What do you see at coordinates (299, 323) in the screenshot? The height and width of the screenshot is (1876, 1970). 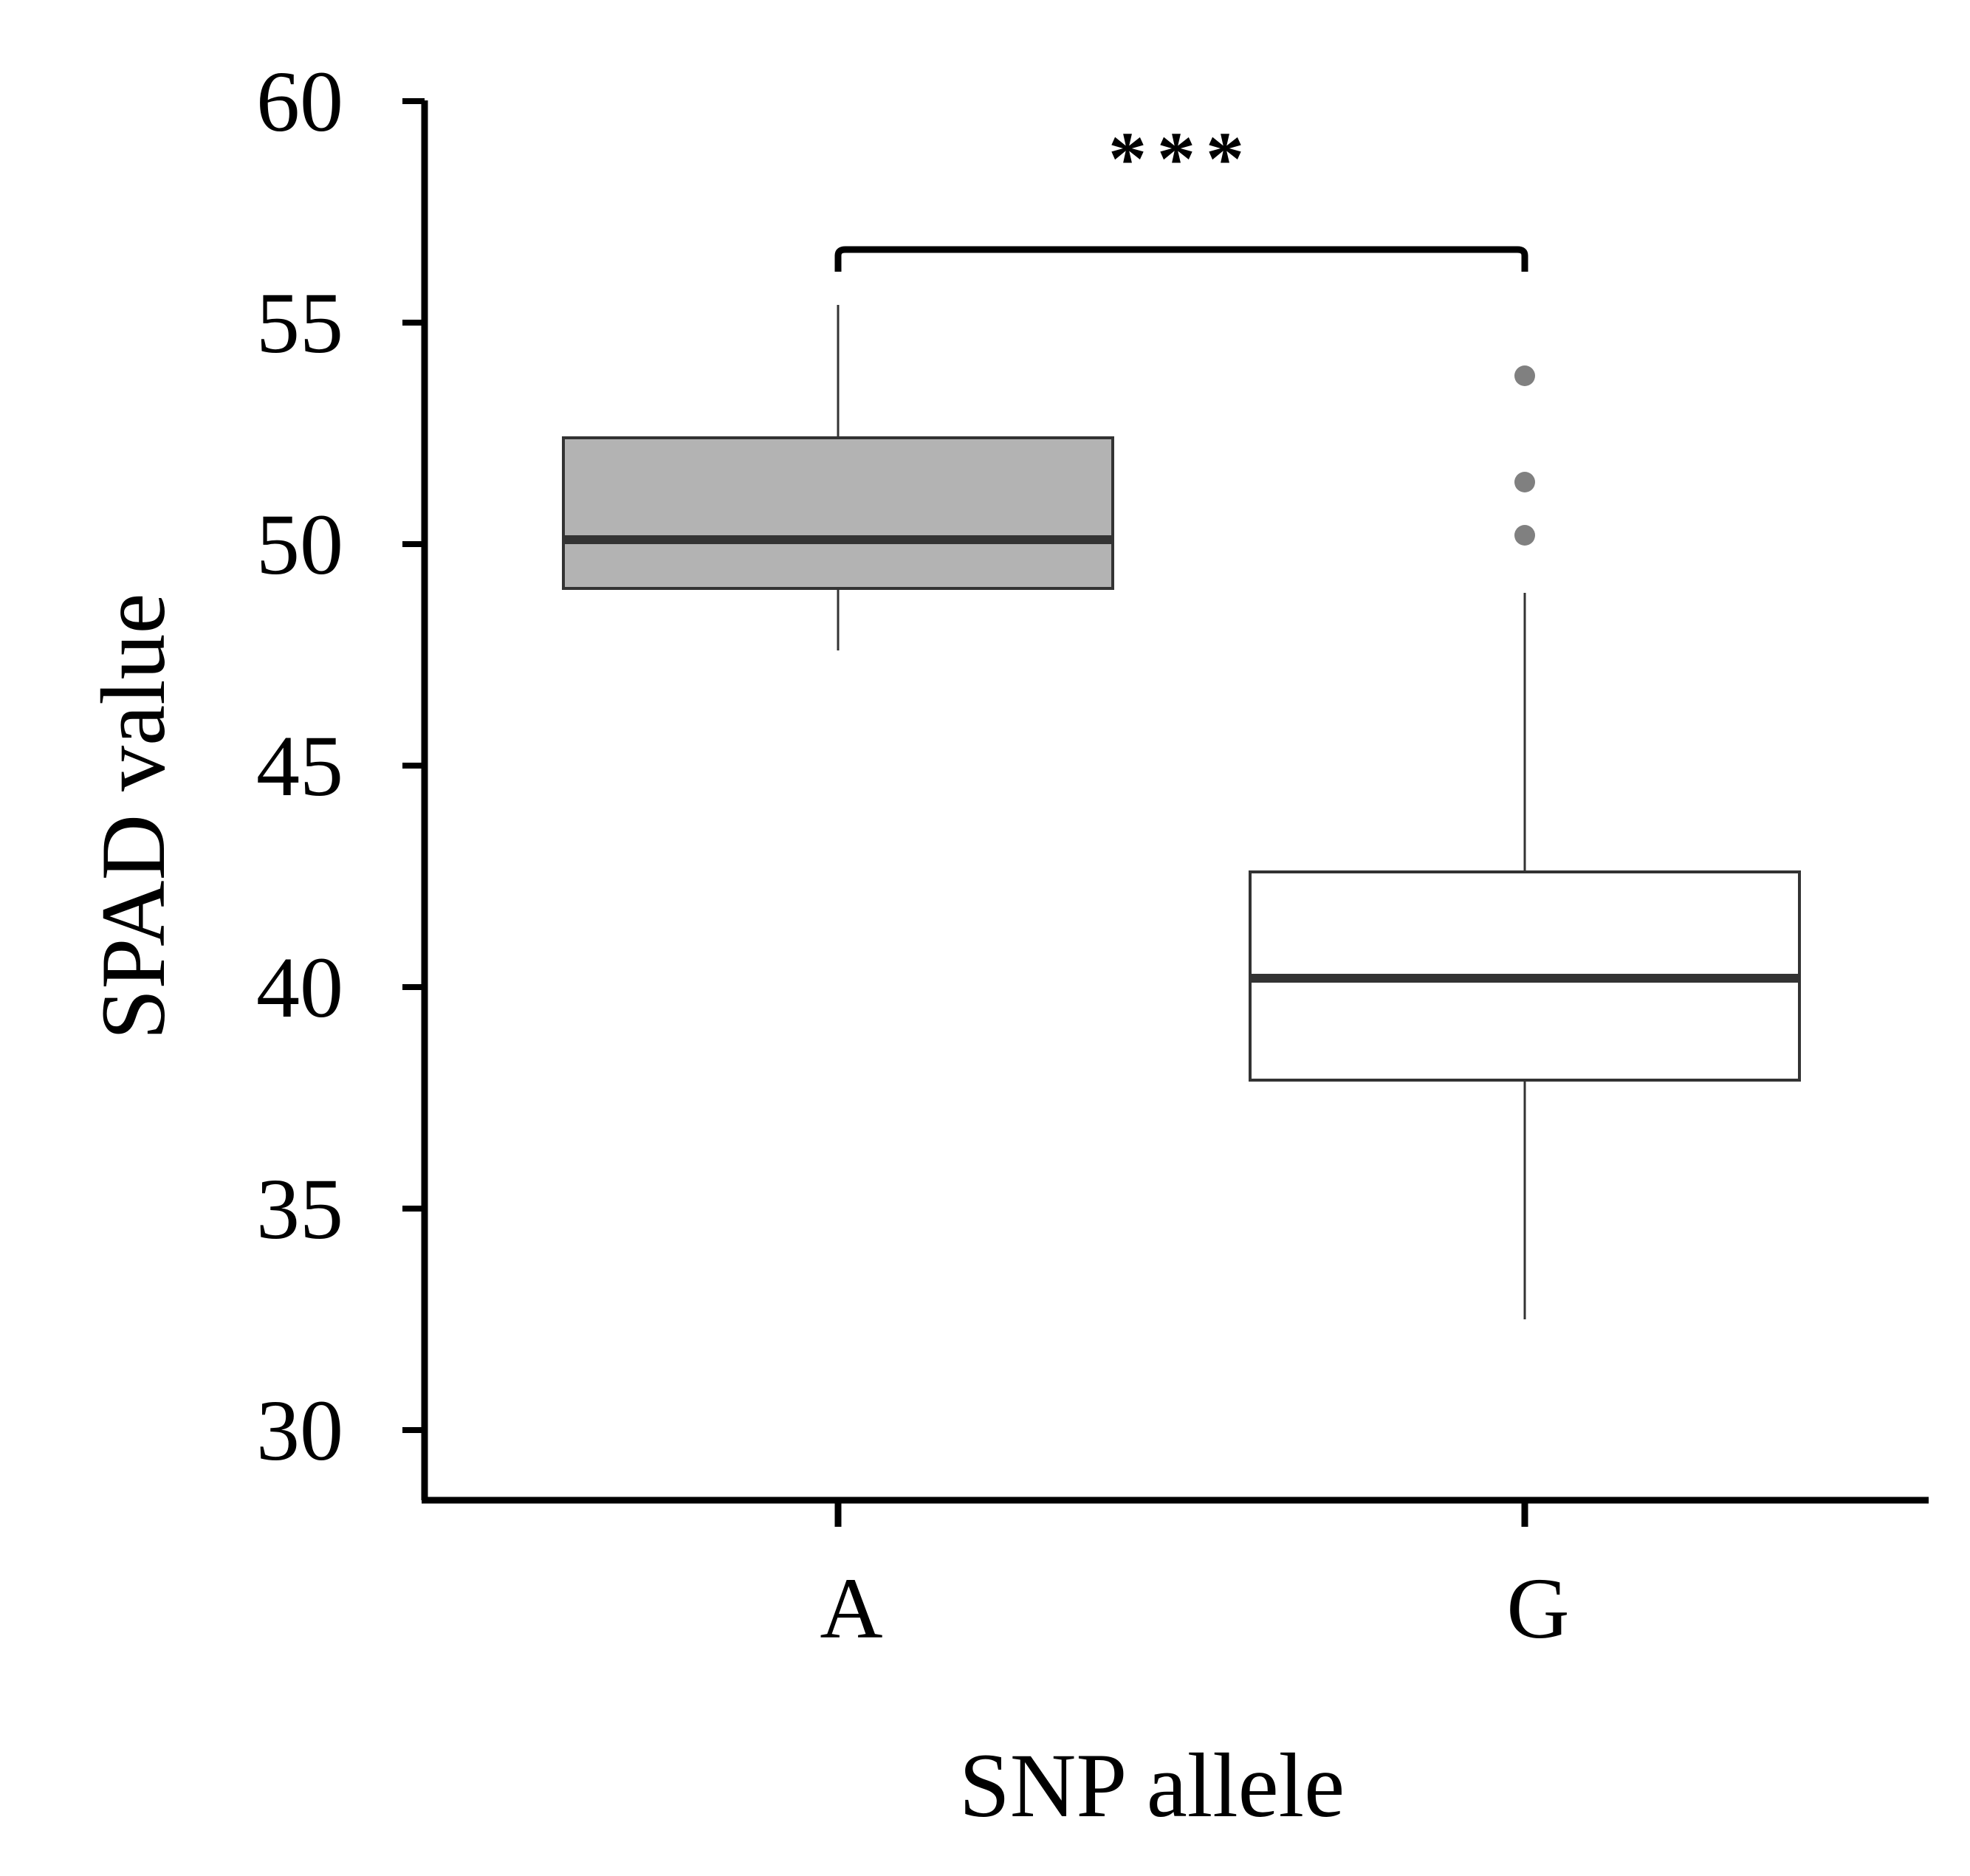 I see `y-tick-label: 55` at bounding box center [299, 323].